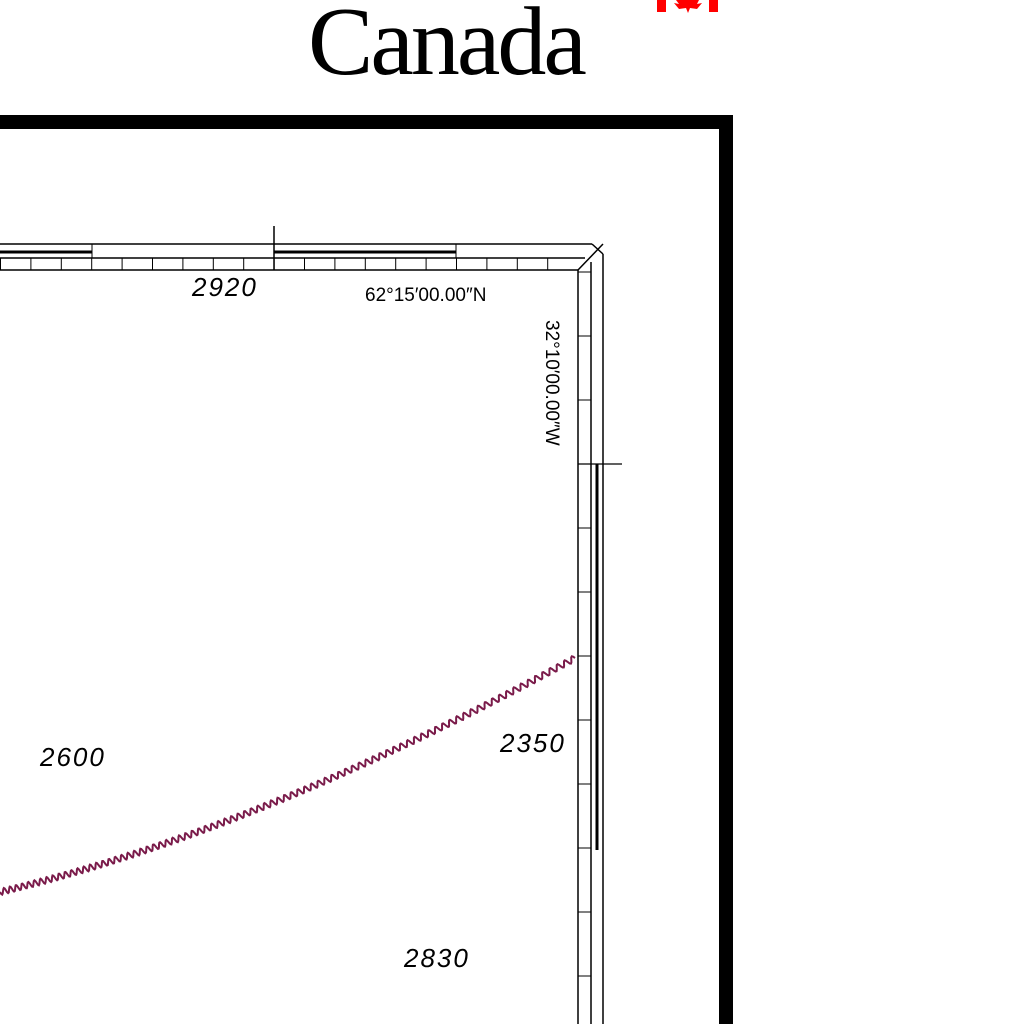  What do you see at coordinates (72, 757) in the screenshot?
I see `sounding-label: 2600` at bounding box center [72, 757].